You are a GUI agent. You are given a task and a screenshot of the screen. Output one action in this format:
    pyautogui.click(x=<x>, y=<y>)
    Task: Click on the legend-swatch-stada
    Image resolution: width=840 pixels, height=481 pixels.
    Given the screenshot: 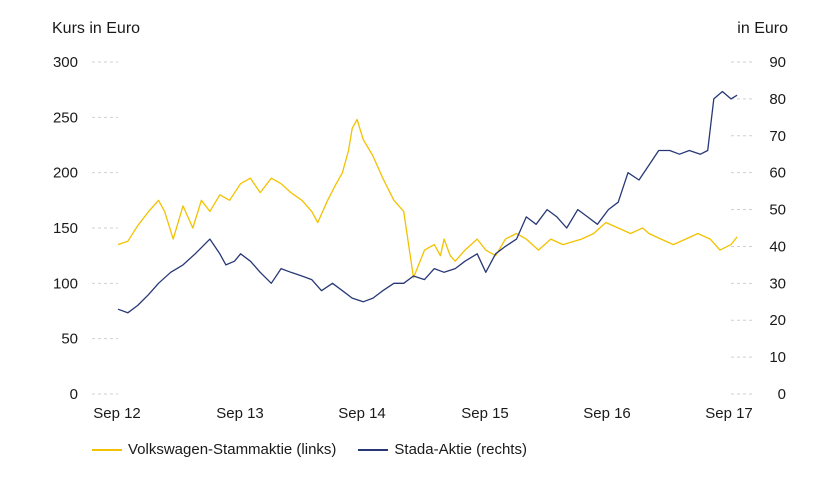 What is the action you would take?
    pyautogui.click(x=373, y=449)
    